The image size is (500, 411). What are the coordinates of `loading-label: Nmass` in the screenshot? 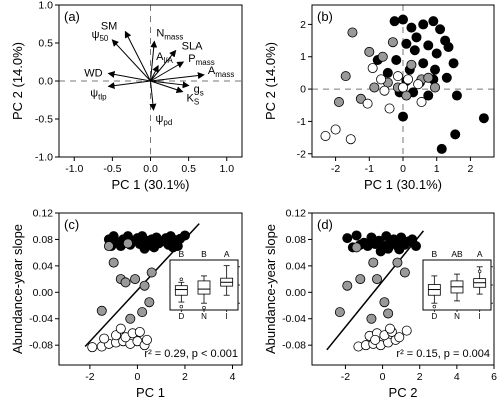 It's located at (169, 34).